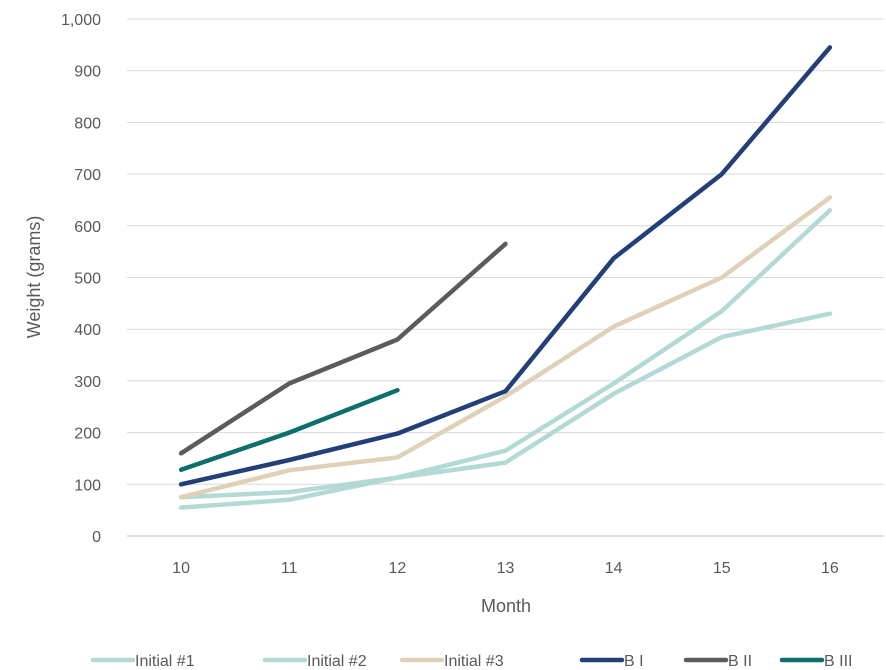 This screenshot has width=886, height=670. Describe the element at coordinates (87, 279) in the screenshot. I see `y-tick-label: 500` at that location.